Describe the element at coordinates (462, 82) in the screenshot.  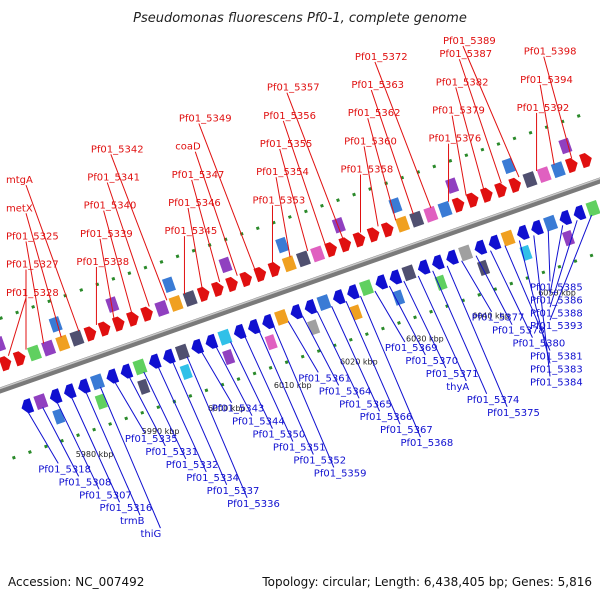
I see `forward-gene-label: Pf01_5382` at that location.